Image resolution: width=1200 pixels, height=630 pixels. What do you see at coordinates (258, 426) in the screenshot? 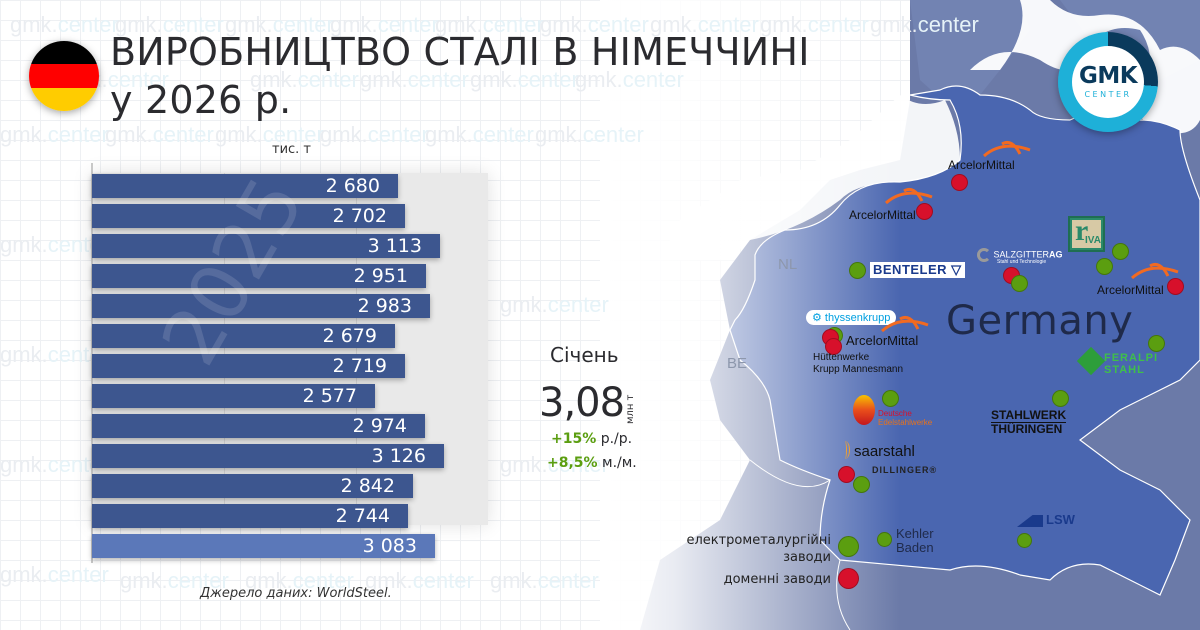
I see `bar: 2 974` at bounding box center [258, 426].